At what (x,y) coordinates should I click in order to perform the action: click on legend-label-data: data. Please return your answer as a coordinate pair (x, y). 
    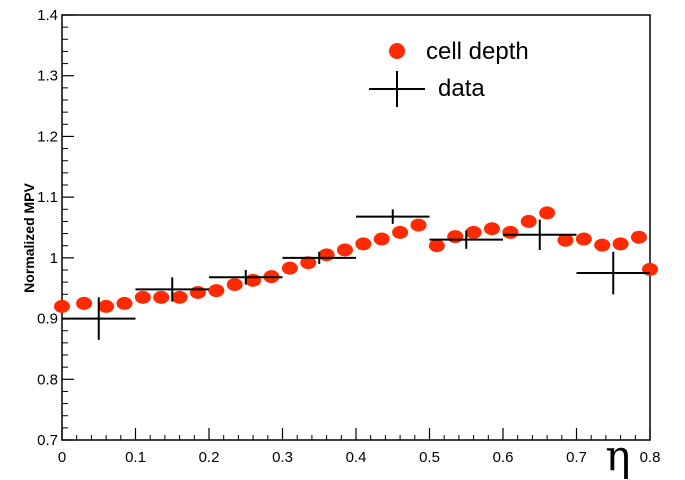
    Looking at the image, I should click on (461, 88).